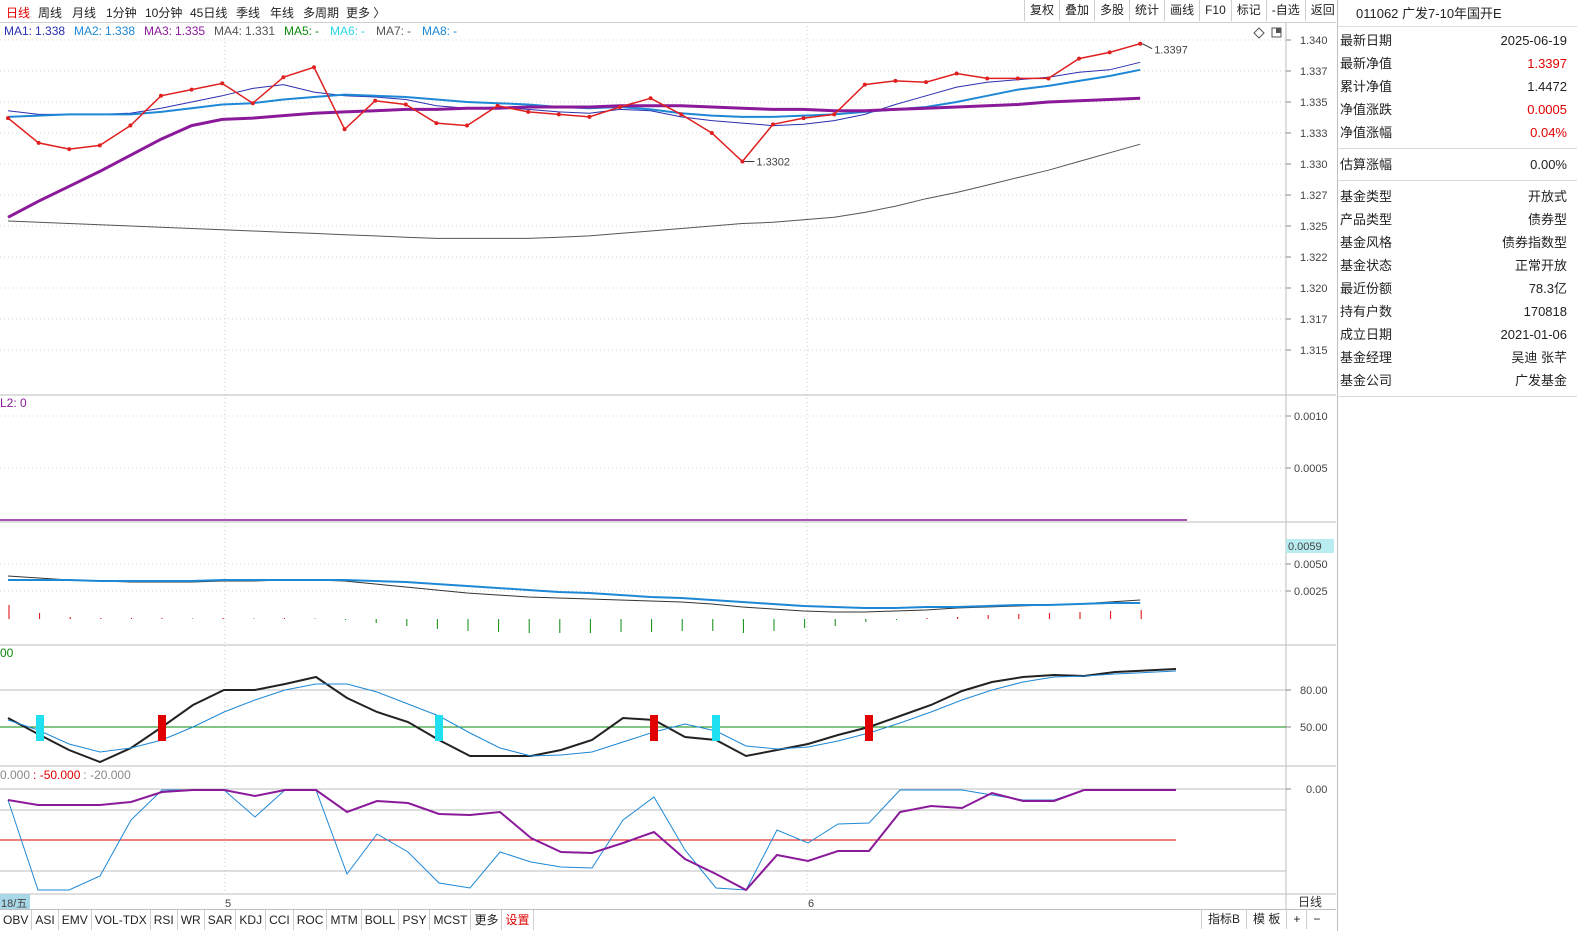 The height and width of the screenshot is (932, 1577). Describe the element at coordinates (18, 31) in the screenshot. I see `legend-label: MA1:` at that location.